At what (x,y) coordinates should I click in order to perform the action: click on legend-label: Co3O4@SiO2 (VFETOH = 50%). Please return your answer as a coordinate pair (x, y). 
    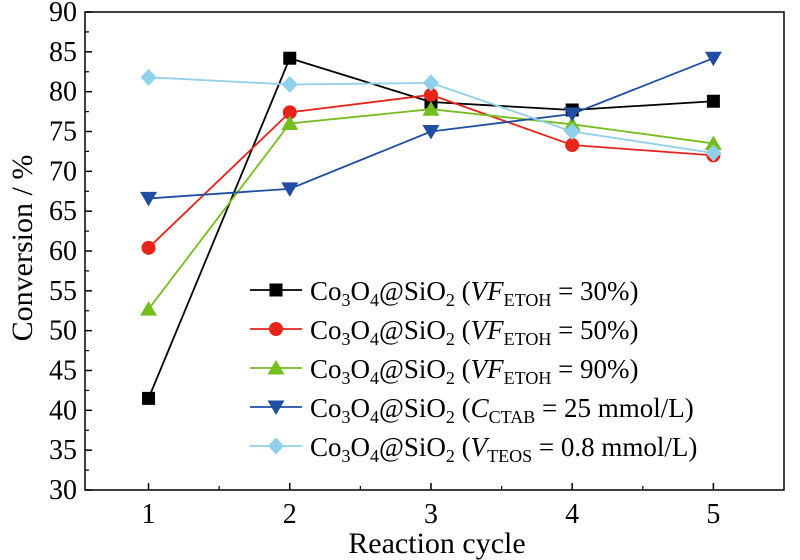
    Looking at the image, I should click on (474, 332).